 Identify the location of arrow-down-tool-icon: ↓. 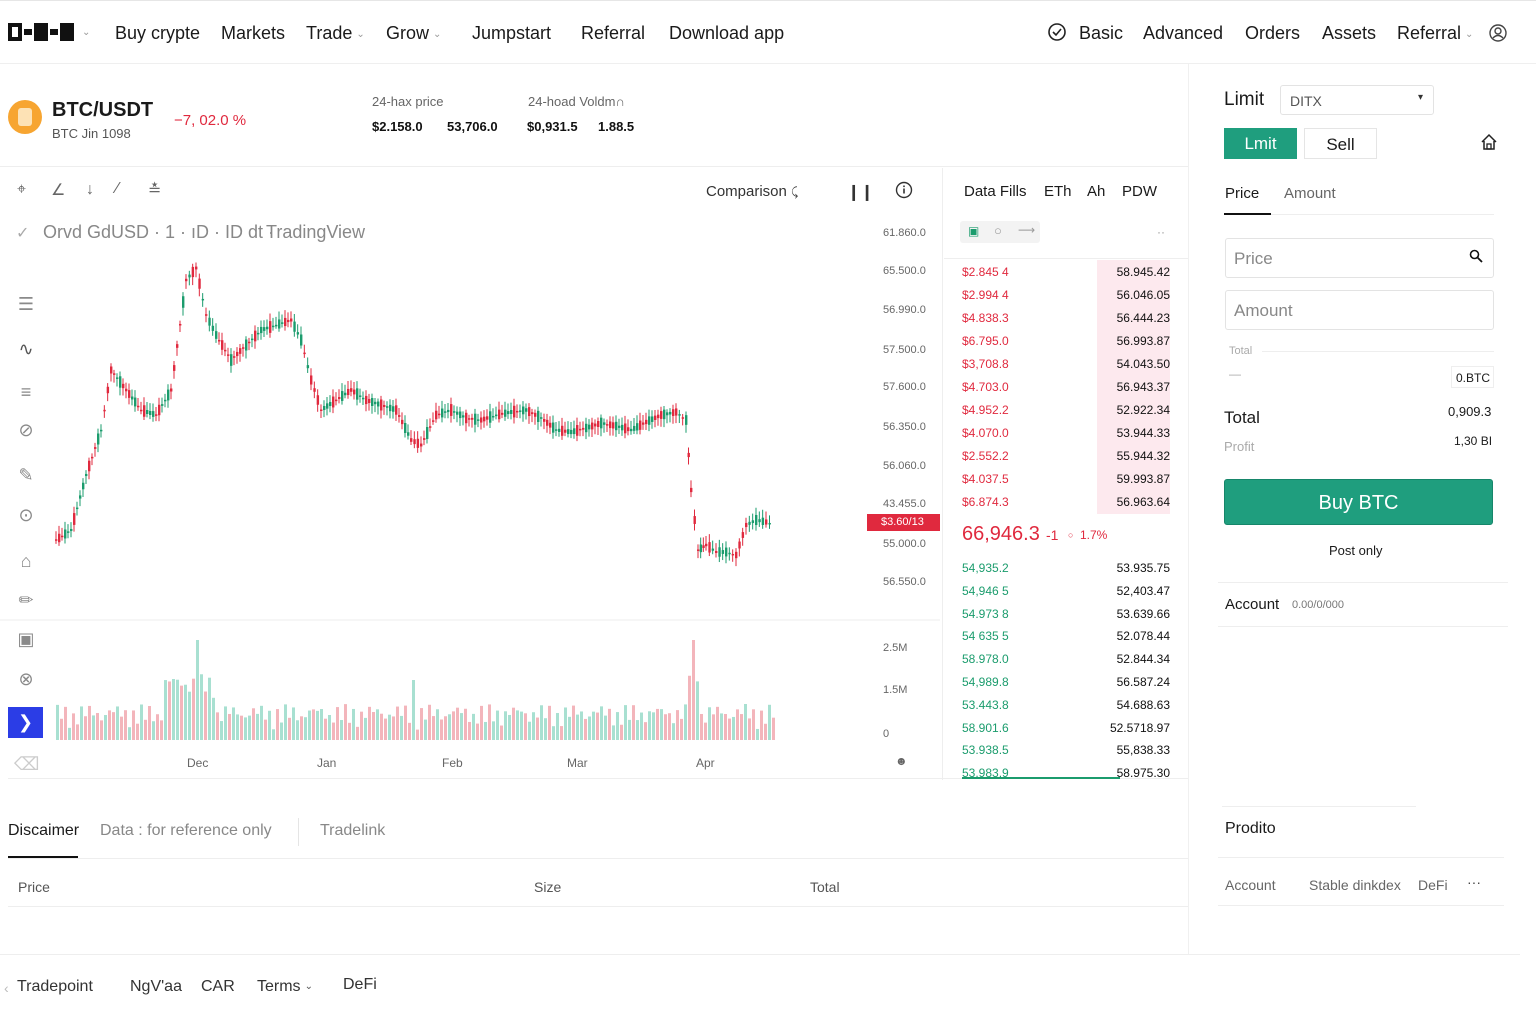
(90, 189).